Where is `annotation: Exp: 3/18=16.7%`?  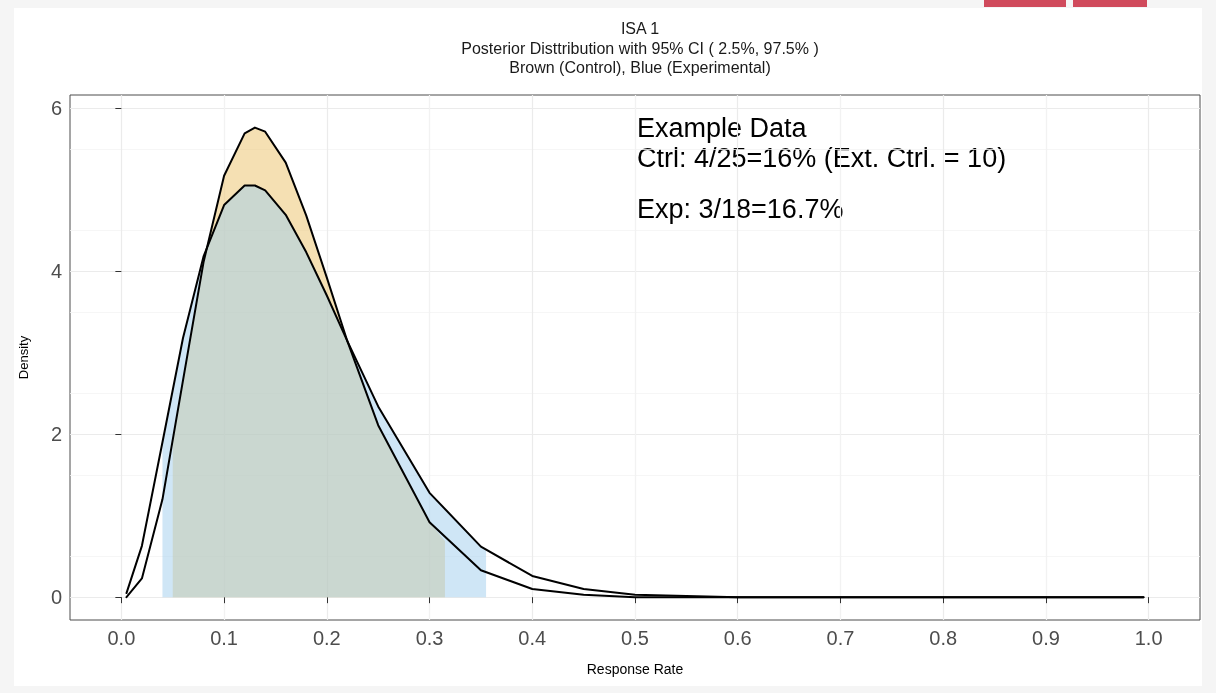
annotation: Exp: 3/18=16.7% is located at coordinates (740, 208).